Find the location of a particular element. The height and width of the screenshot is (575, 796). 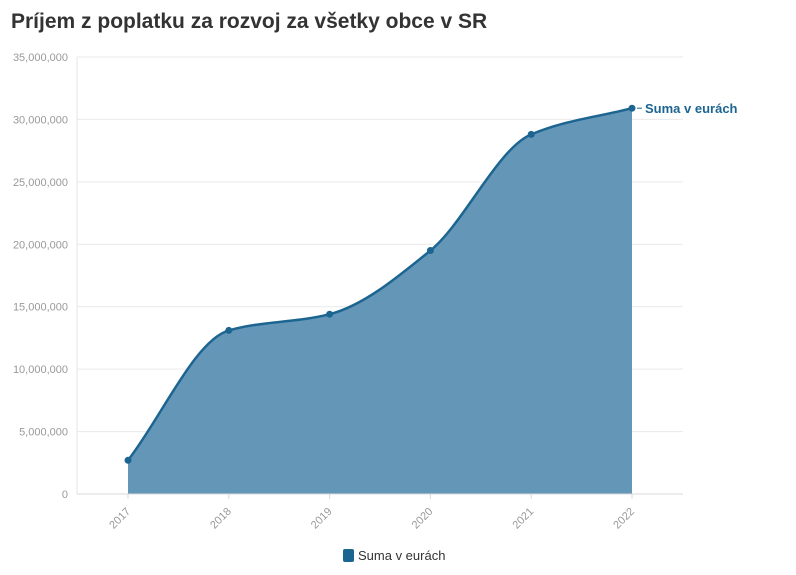

series-end-label: Suma v eurách is located at coordinates (691, 108).